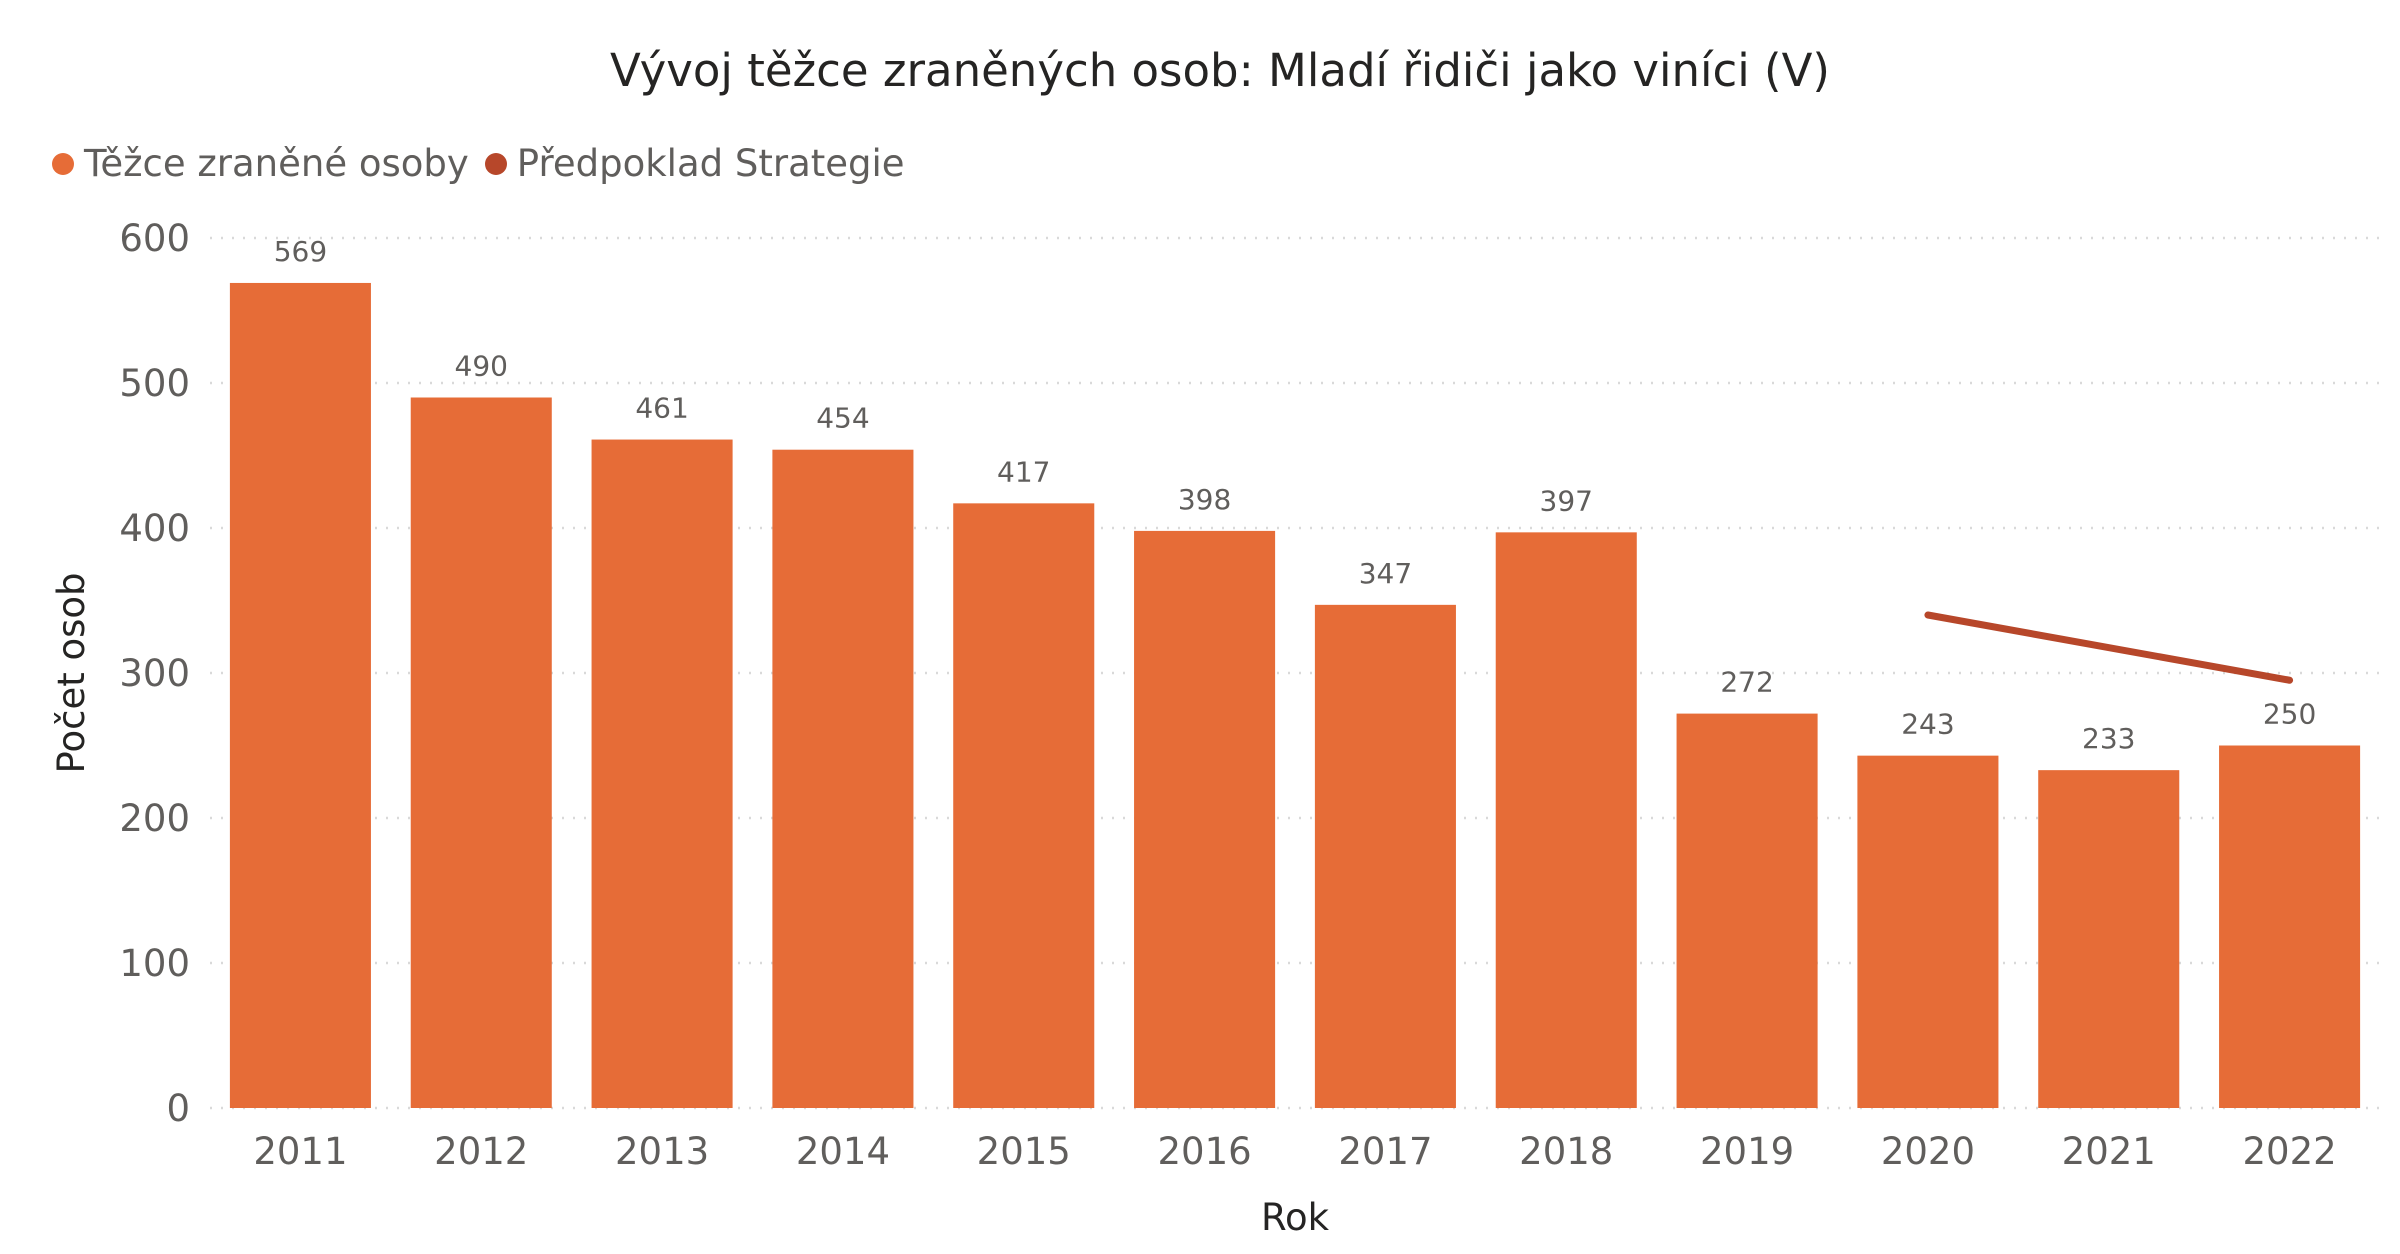 This screenshot has height=1254, width=2400. I want to click on x-tick-label: 2011, so click(300, 1151).